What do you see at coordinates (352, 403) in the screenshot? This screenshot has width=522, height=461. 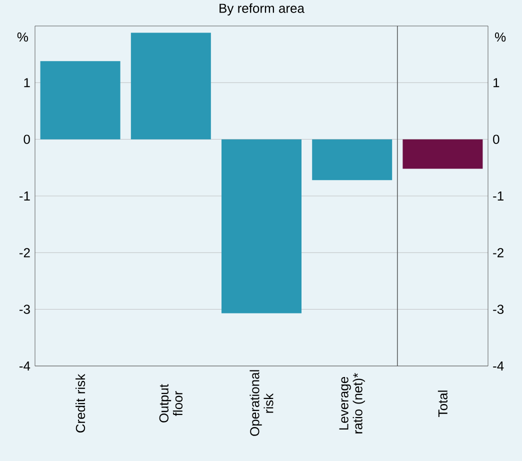 I see `x-tick-label: Leverage ratio (net)*` at bounding box center [352, 403].